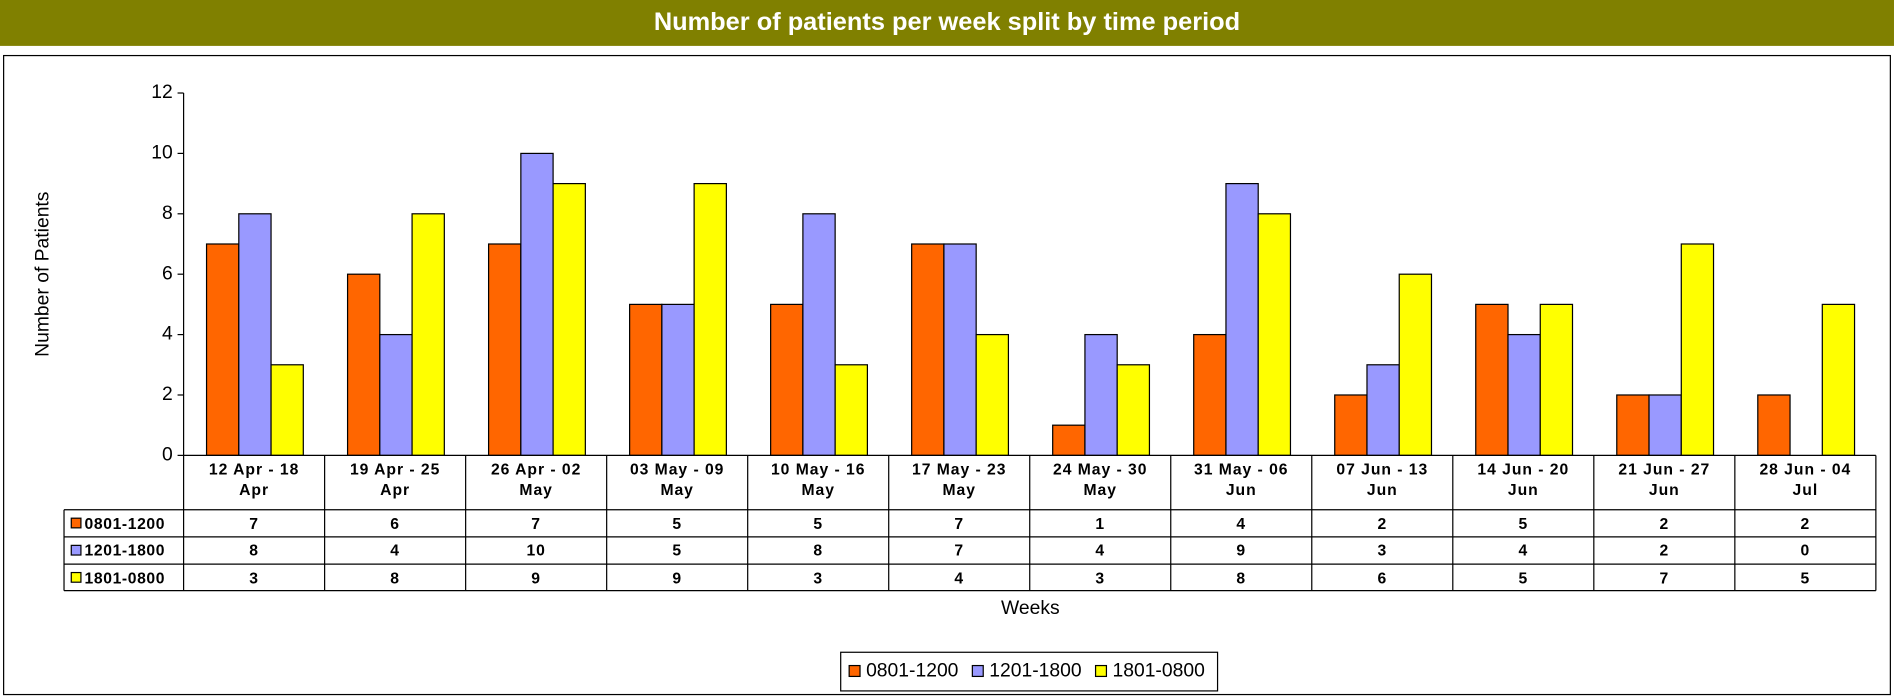 The image size is (1894, 698). I want to click on x-tick-label: 31 May - 06 Jun, so click(1241, 479).